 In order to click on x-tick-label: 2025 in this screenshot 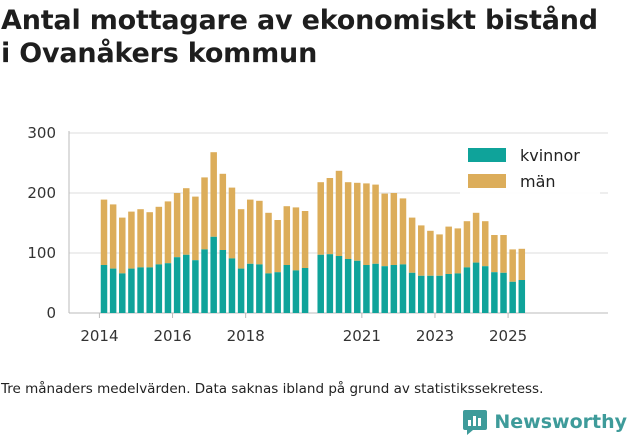, I will do `click(508, 336)`.